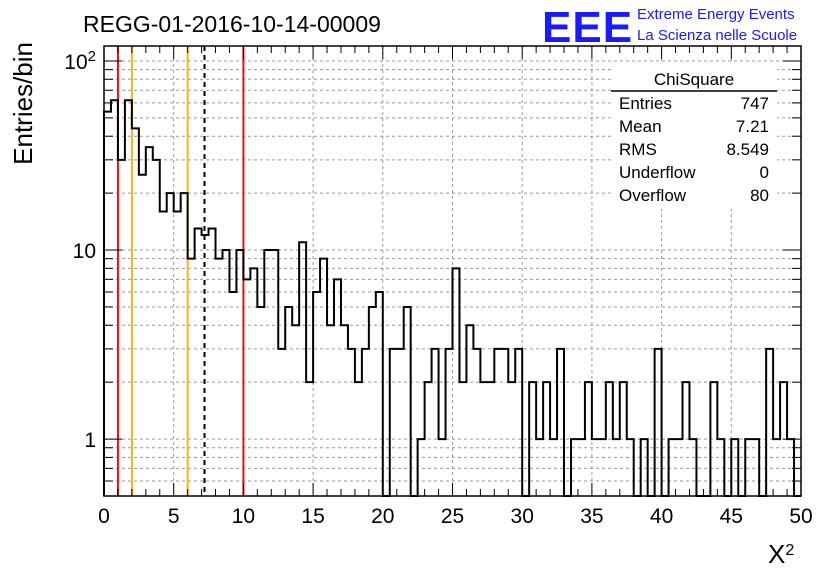  Describe the element at coordinates (23, 103) in the screenshot. I see `y-axis-label: Entries/bin` at that location.